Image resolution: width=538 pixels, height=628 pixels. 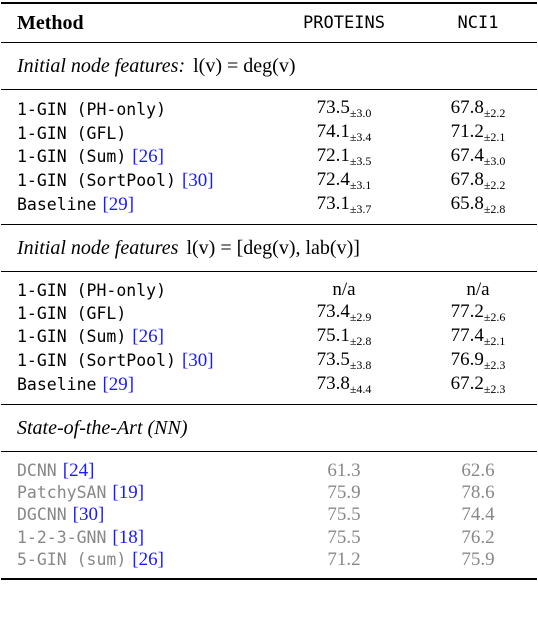 What do you see at coordinates (478, 537) in the screenshot?
I see `mean-value: 76.2` at bounding box center [478, 537].